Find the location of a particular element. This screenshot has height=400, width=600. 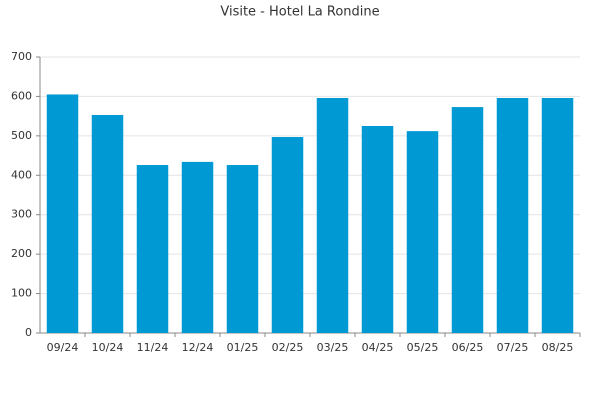

y-tick-label: 500 is located at coordinates (21, 135).